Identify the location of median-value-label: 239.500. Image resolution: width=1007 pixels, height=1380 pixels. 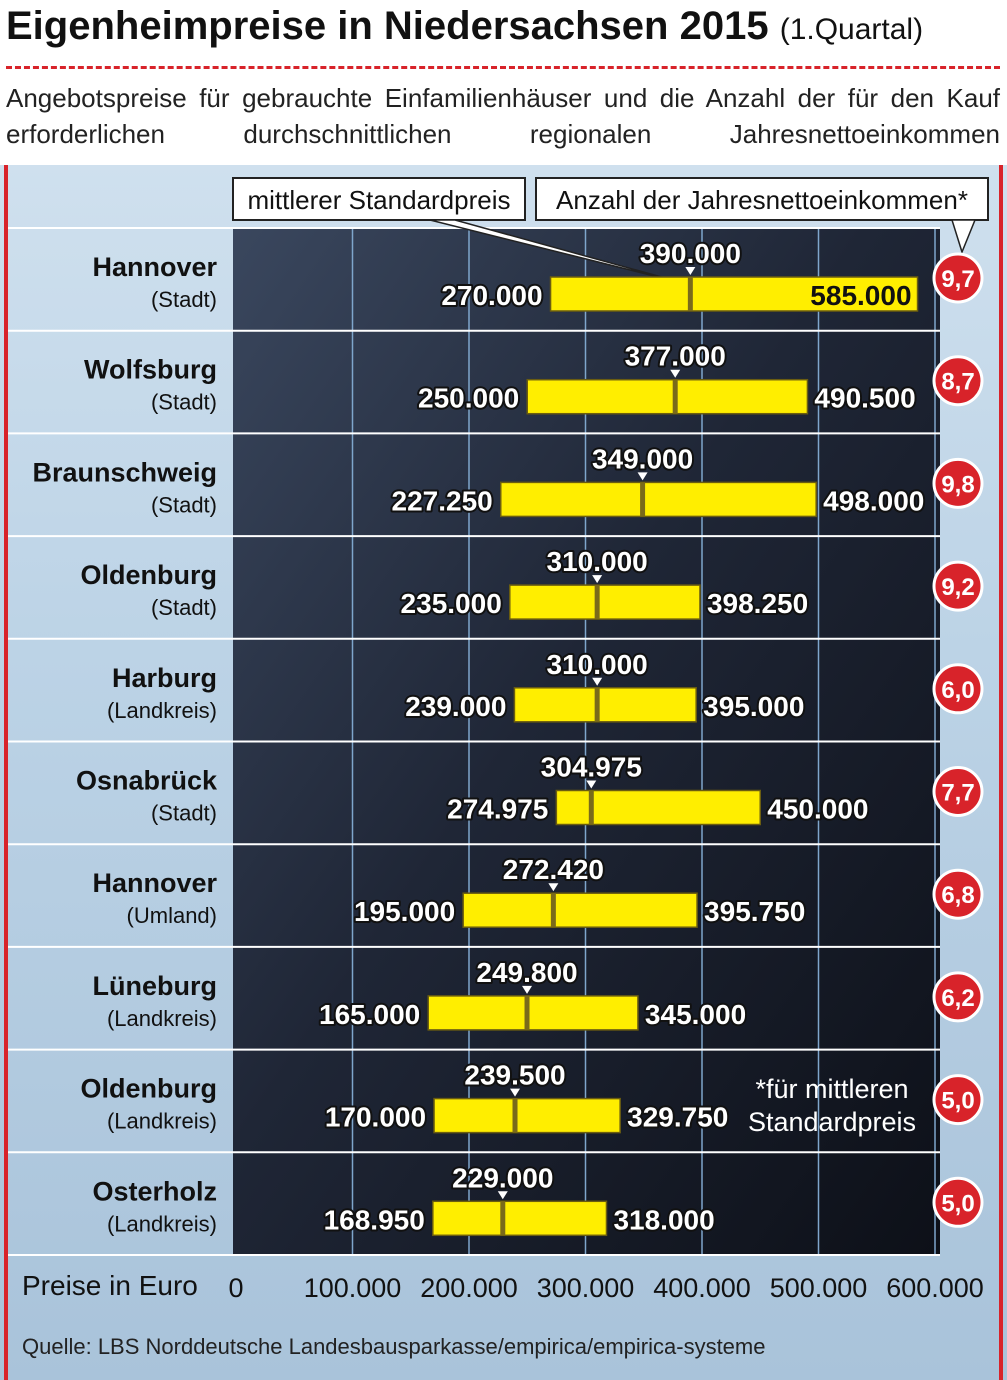
(514, 1075).